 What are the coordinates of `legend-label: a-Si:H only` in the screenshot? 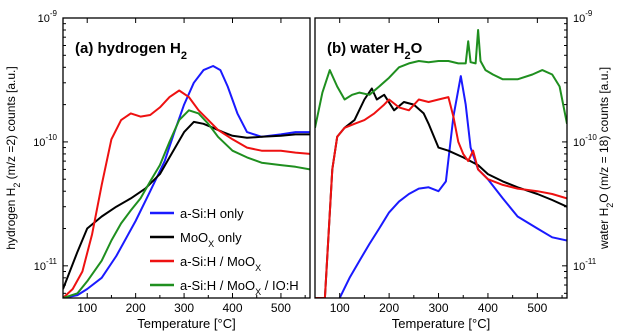 It's located at (212, 213).